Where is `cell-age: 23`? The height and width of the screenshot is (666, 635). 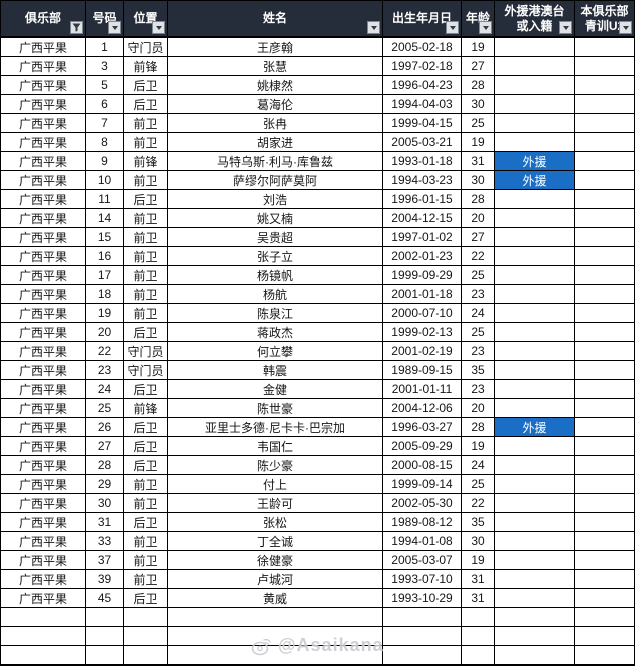 cell-age: 23 is located at coordinates (478, 351).